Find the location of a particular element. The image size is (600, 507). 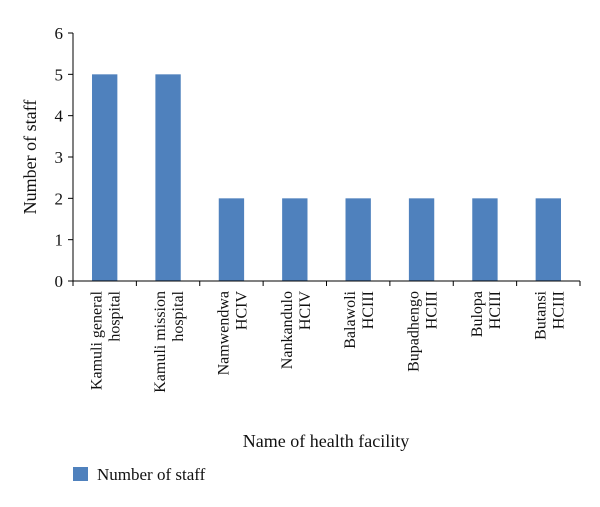

y-tick-label: 3 is located at coordinates (59, 157).